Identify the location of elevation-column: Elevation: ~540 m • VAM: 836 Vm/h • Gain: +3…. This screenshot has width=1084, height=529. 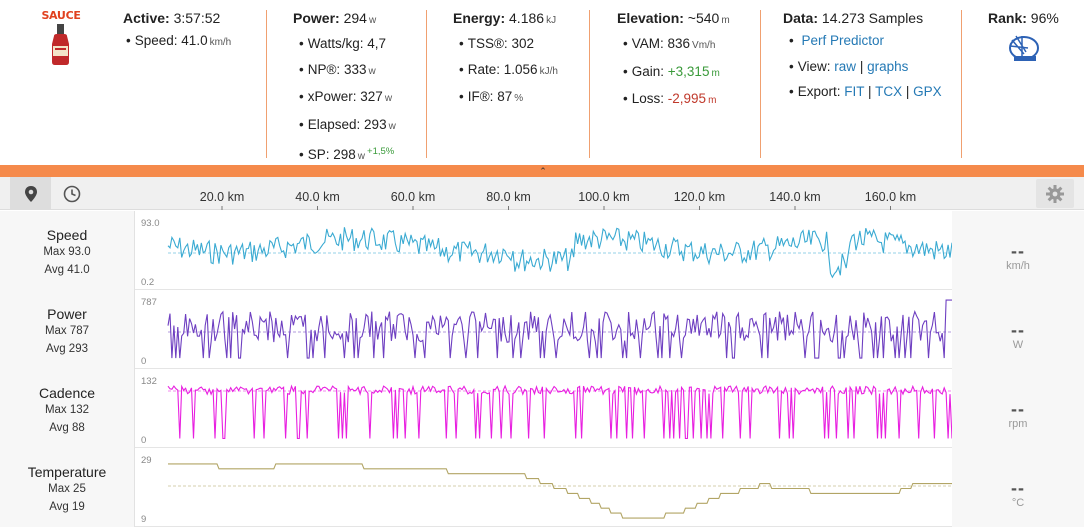
(673, 58).